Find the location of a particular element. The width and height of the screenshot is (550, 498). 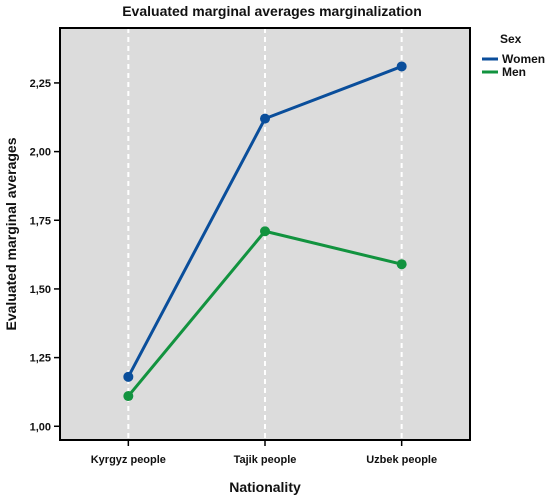

y-tick-label: 1,00 is located at coordinates (40, 427).